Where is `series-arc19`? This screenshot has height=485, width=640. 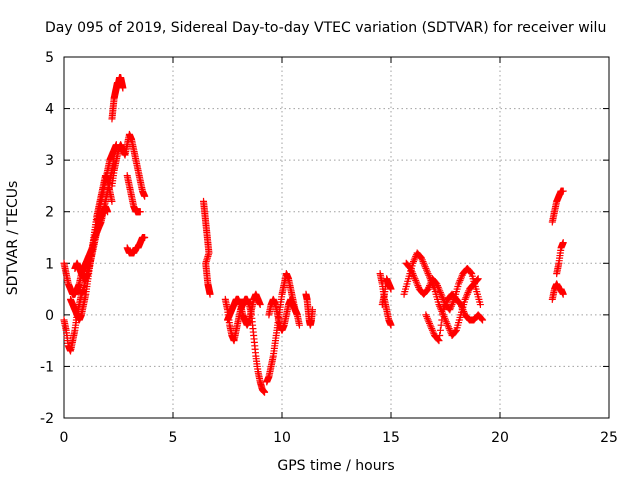 series-arc19 is located at coordinates (454, 317).